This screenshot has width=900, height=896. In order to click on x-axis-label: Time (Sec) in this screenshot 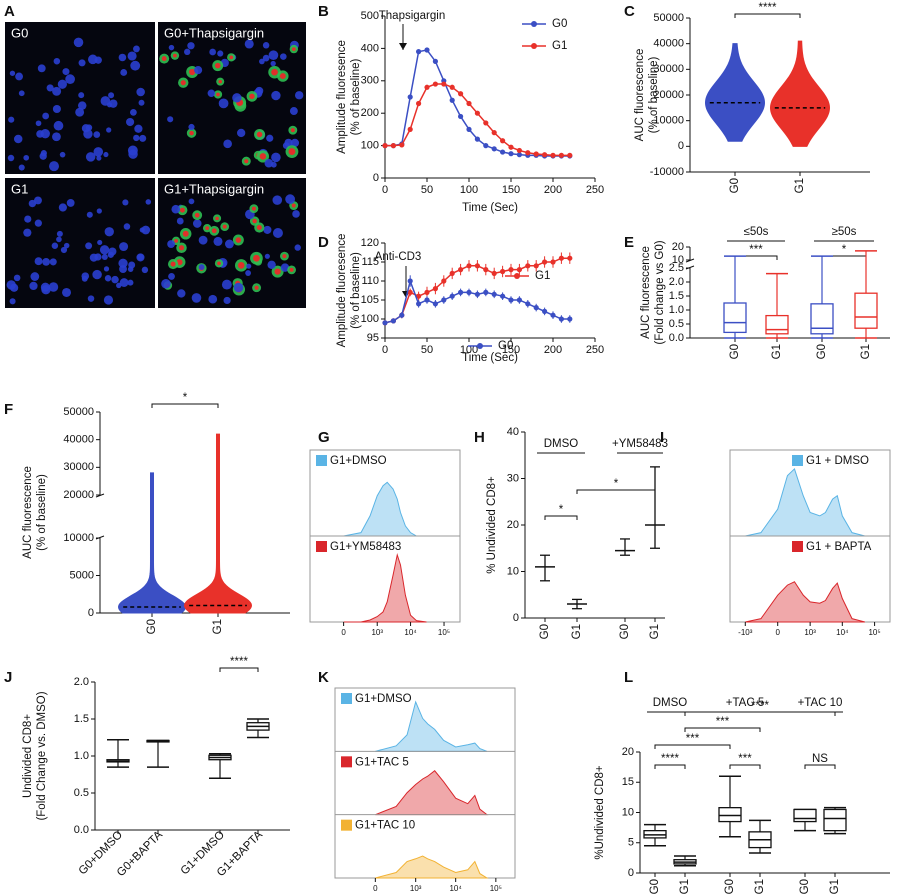, I will do `click(490, 208)`.